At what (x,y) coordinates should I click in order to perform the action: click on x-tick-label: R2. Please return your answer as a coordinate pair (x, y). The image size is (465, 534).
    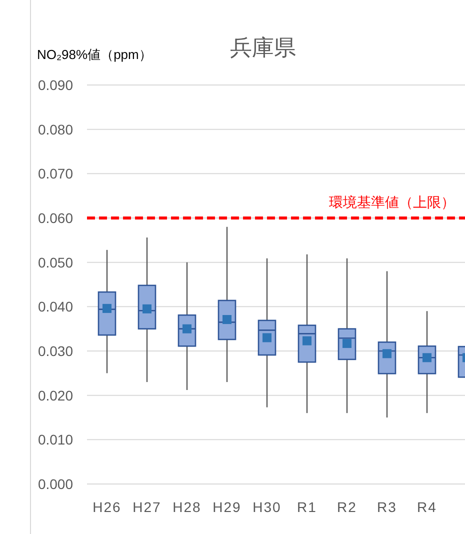
    Looking at the image, I should click on (347, 507).